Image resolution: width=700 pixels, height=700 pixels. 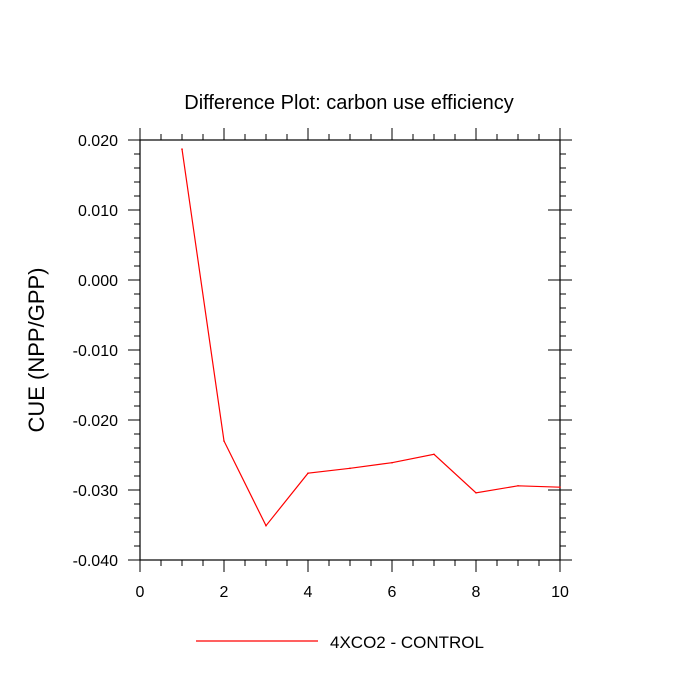 What do you see at coordinates (98, 211) in the screenshot?
I see `y-tick-label: 0.010` at bounding box center [98, 211].